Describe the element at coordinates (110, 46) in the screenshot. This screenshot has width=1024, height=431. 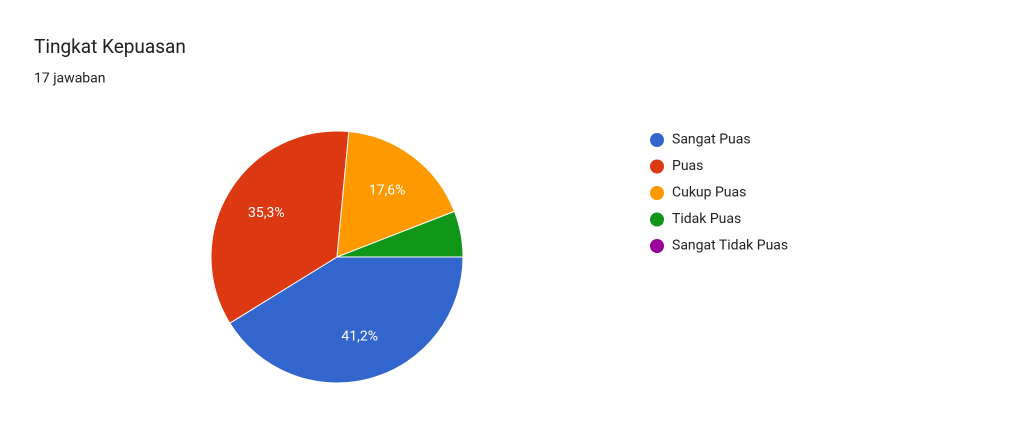
I see `chart-title: Tingkat Kepuasan` at that location.